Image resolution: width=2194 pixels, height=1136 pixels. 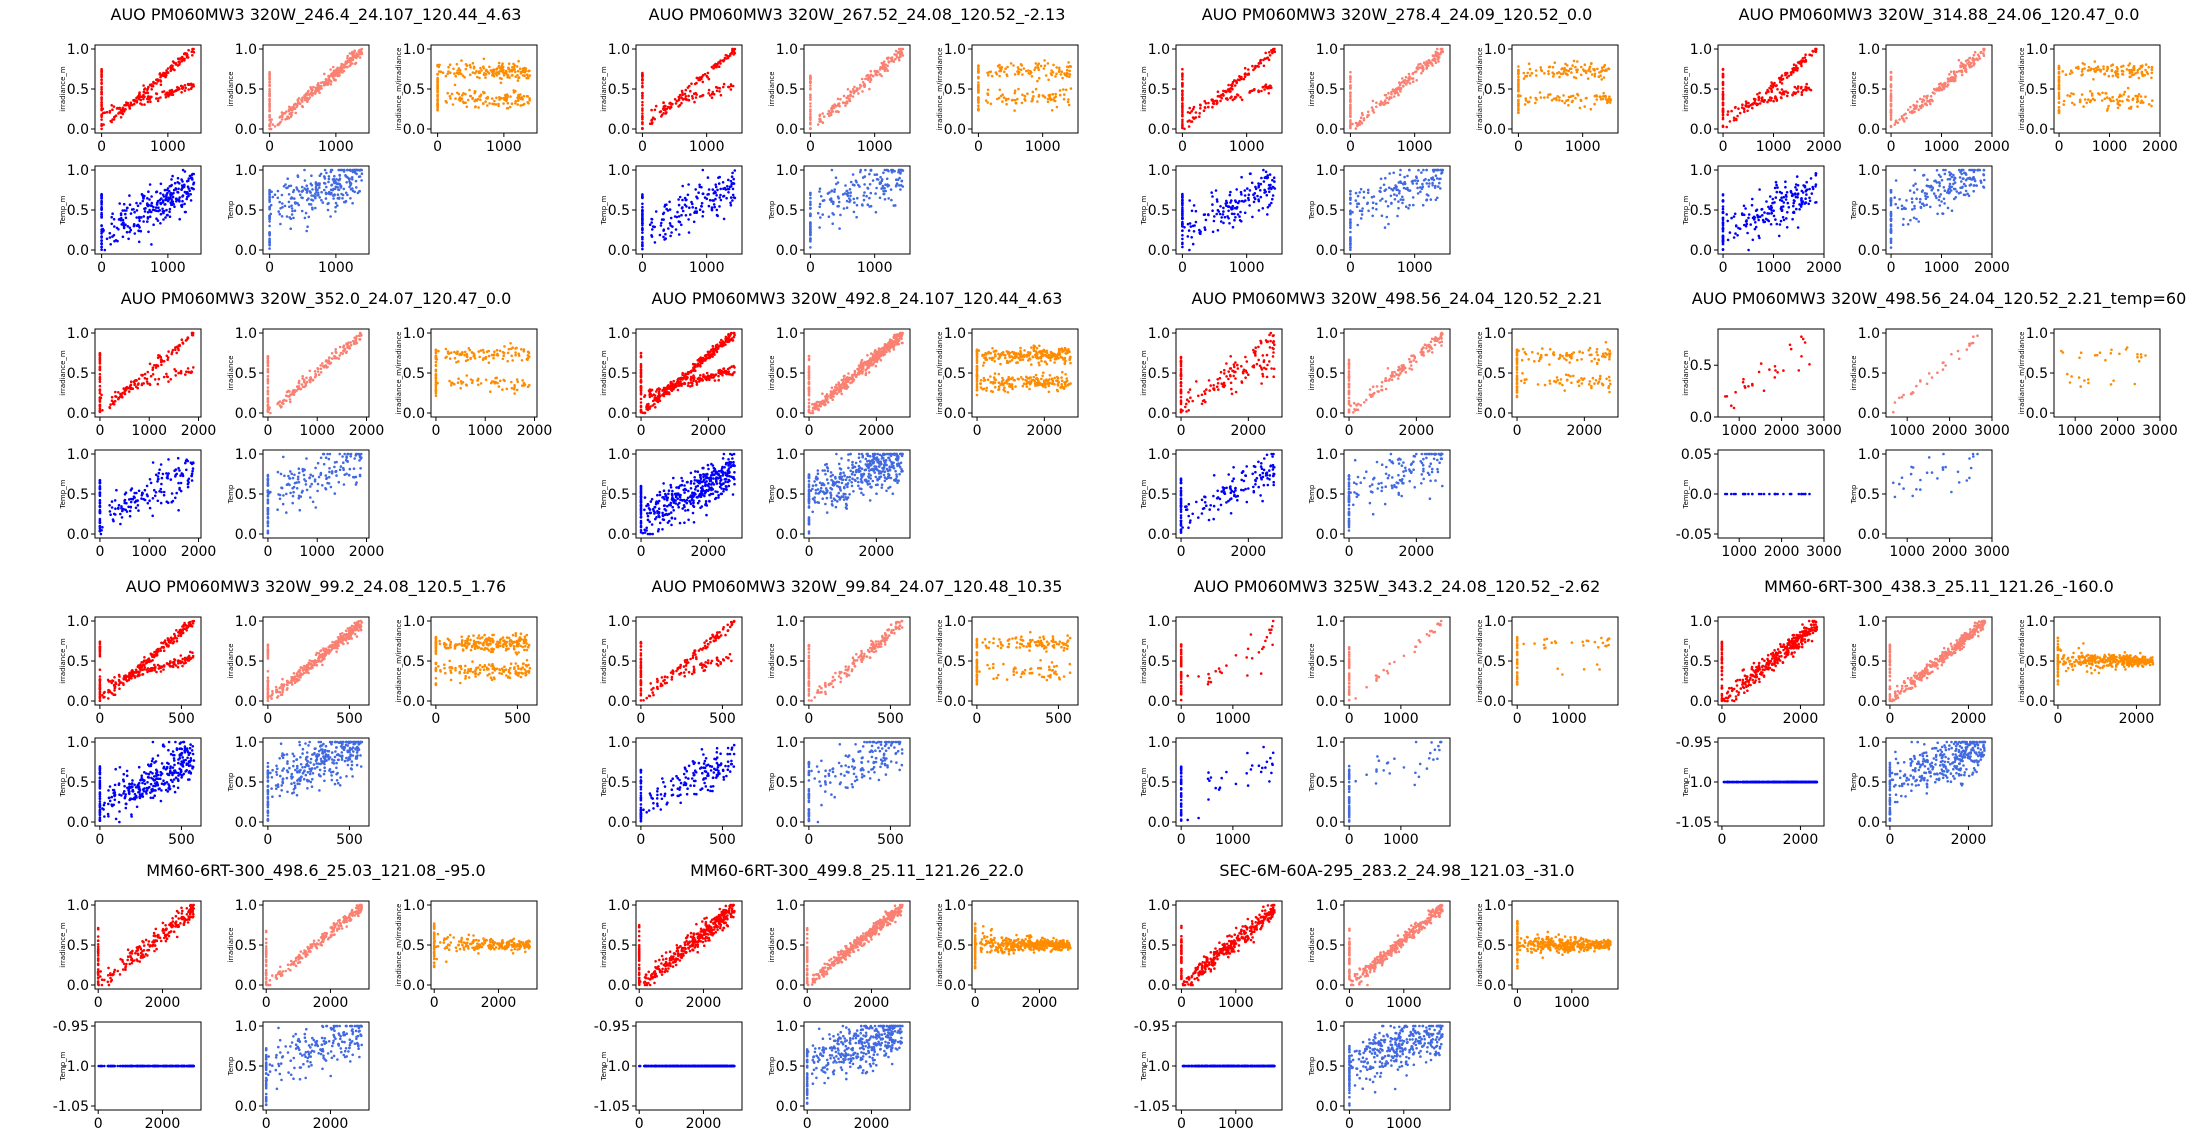 What do you see at coordinates (1182, 147) in the screenshot?
I see `x-tick-label: 0` at bounding box center [1182, 147].